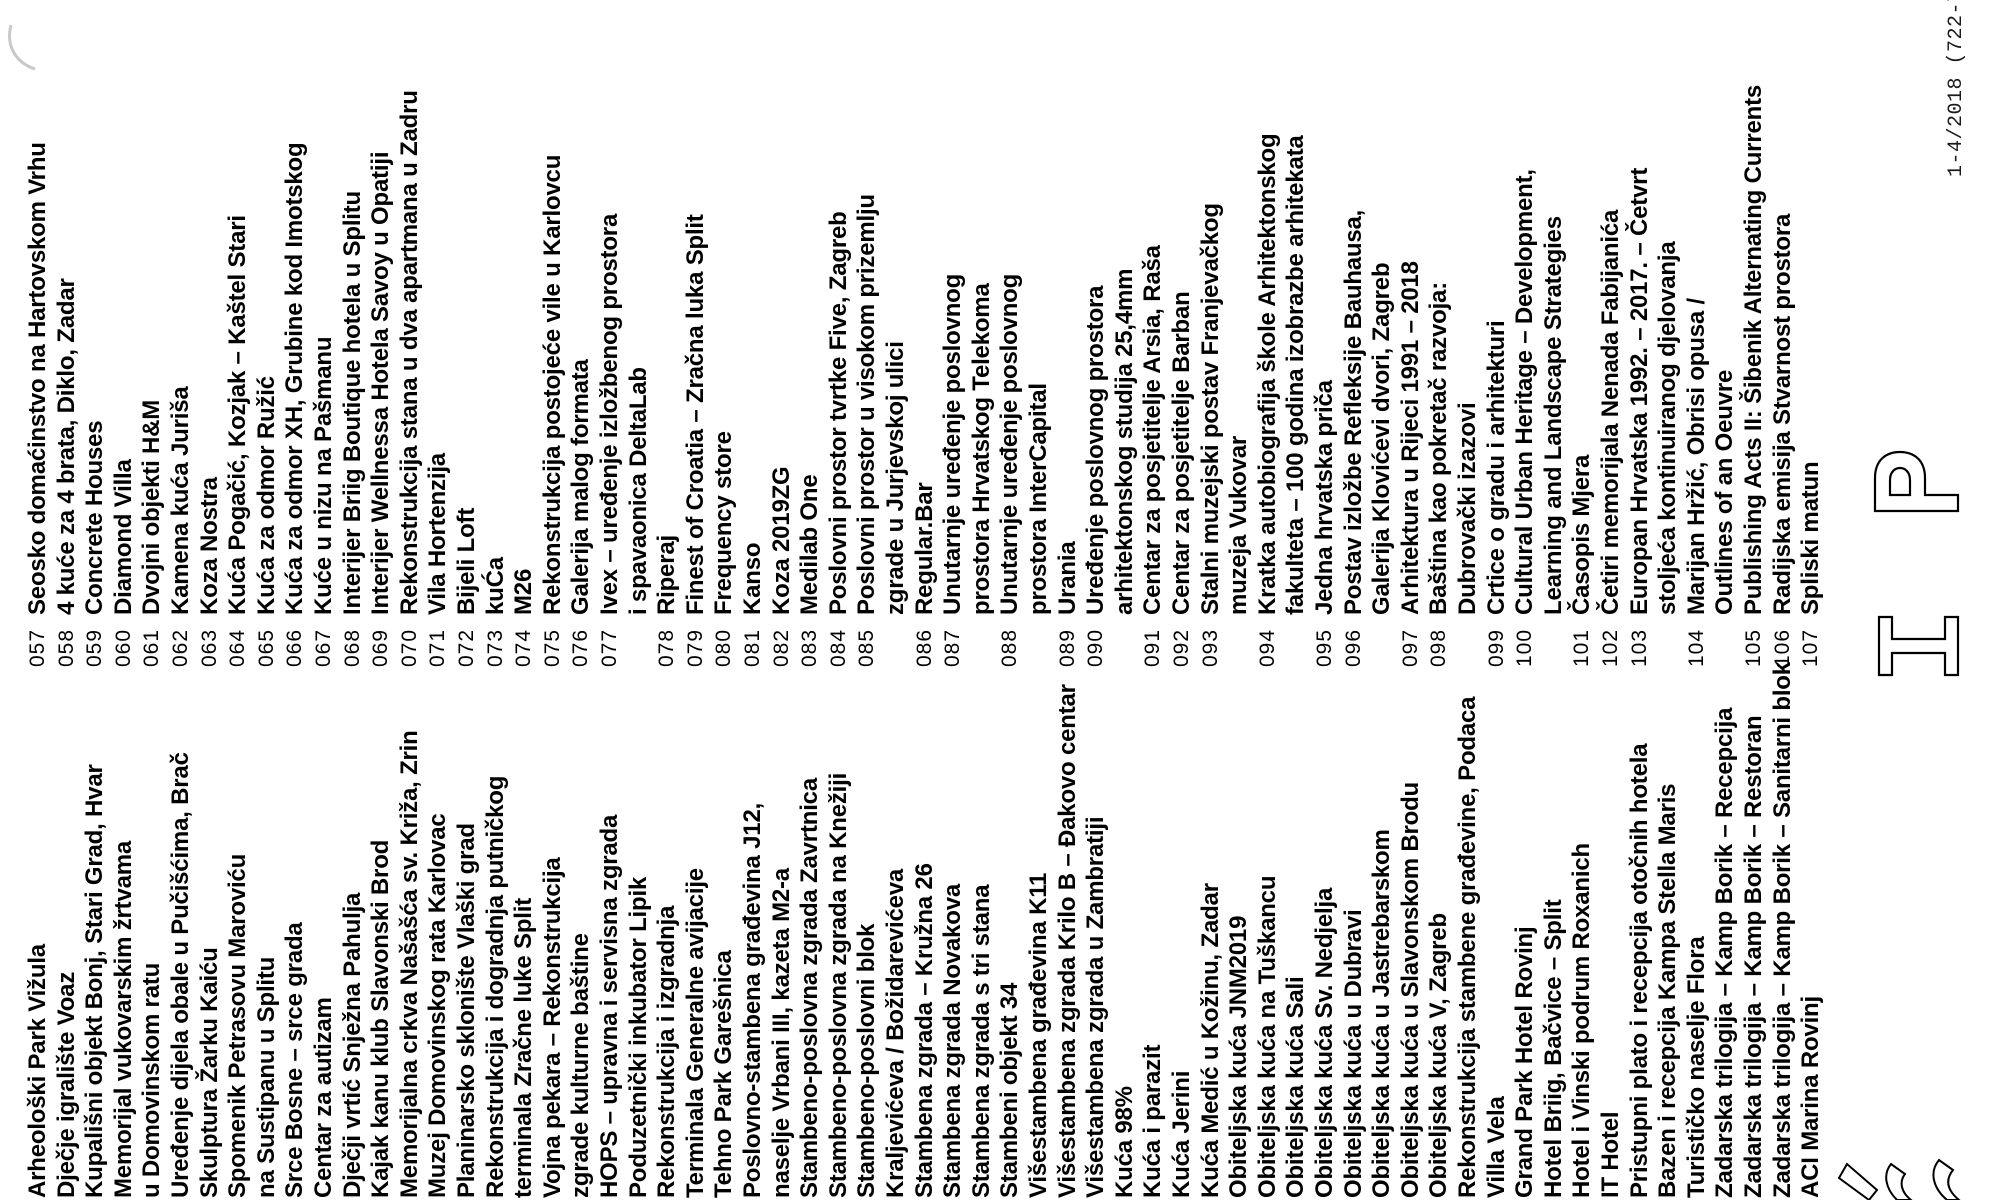  Describe the element at coordinates (66, 446) in the screenshot. I see `entry-title: 4 kuće za 4 brata, Diklo, Zadar` at that location.